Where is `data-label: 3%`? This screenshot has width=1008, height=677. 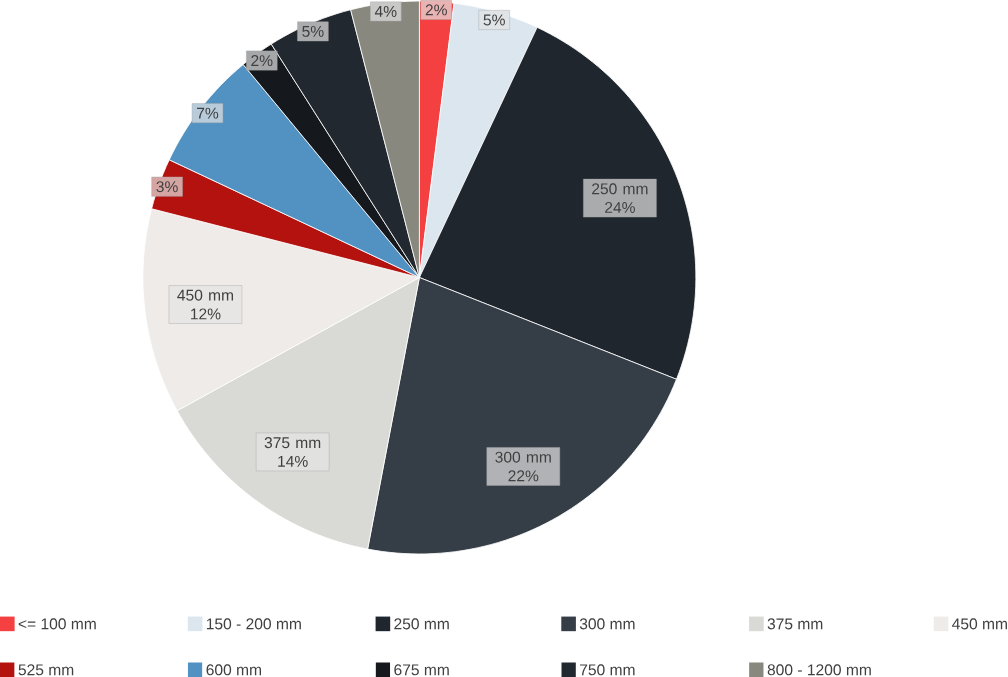 data-label: 3% is located at coordinates (167, 187).